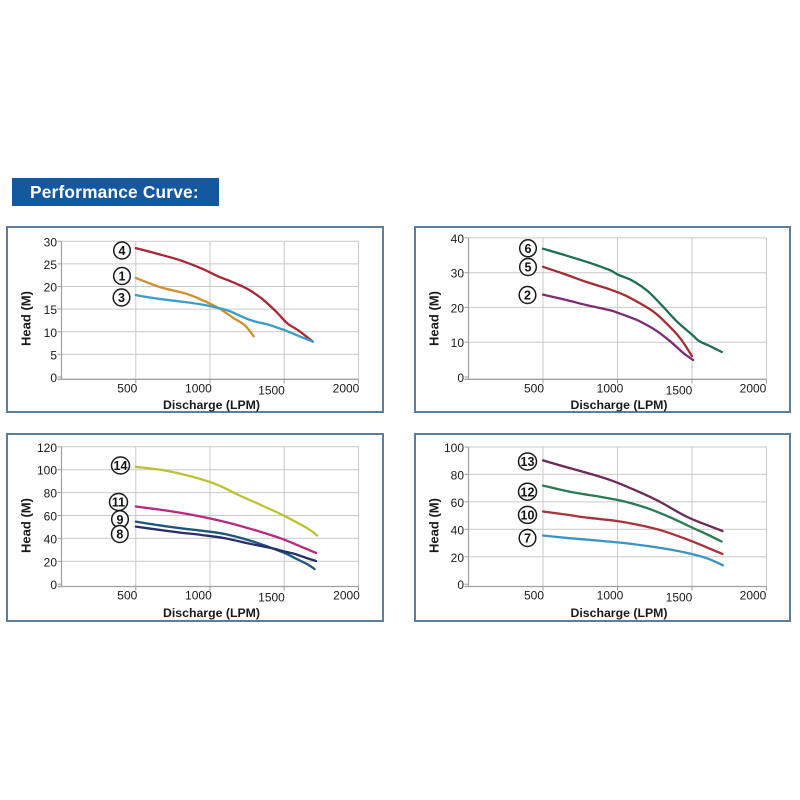  I want to click on svg-text: 25, so click(51, 265).